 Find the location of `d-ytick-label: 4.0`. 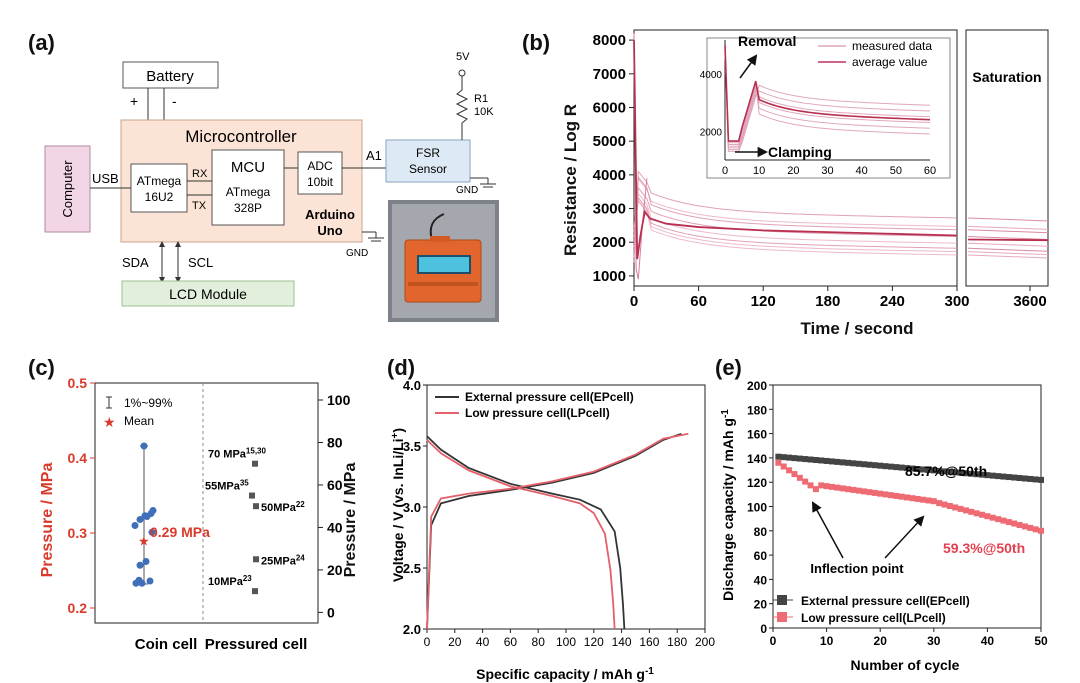

d-ytick-label: 4.0 is located at coordinates (412, 385).